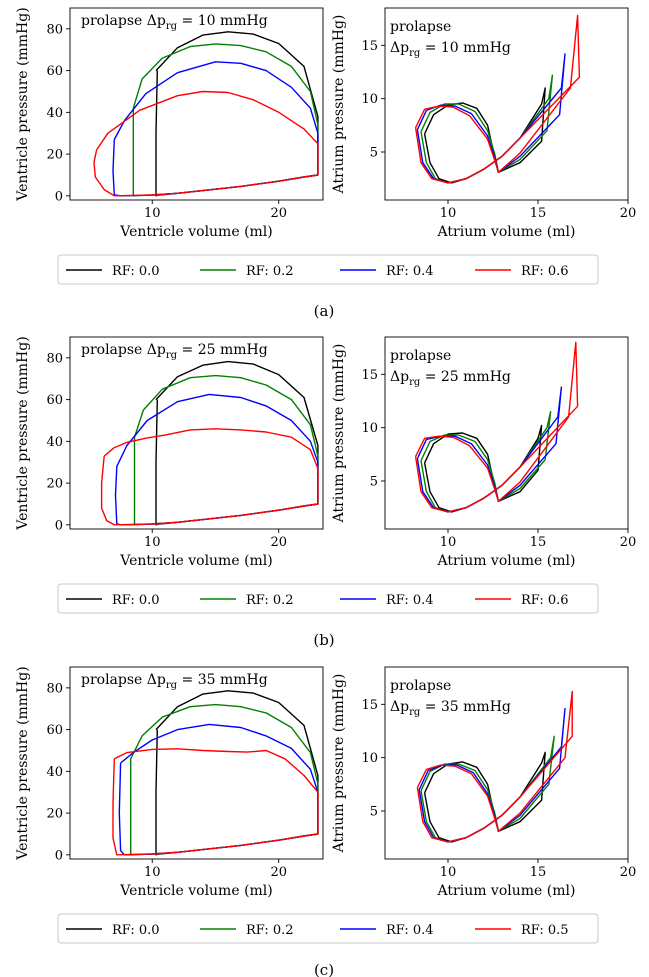 The image size is (649, 977). I want to click on panel-annotation: prolapse Δprg = 10 mmHg, so click(174, 22).